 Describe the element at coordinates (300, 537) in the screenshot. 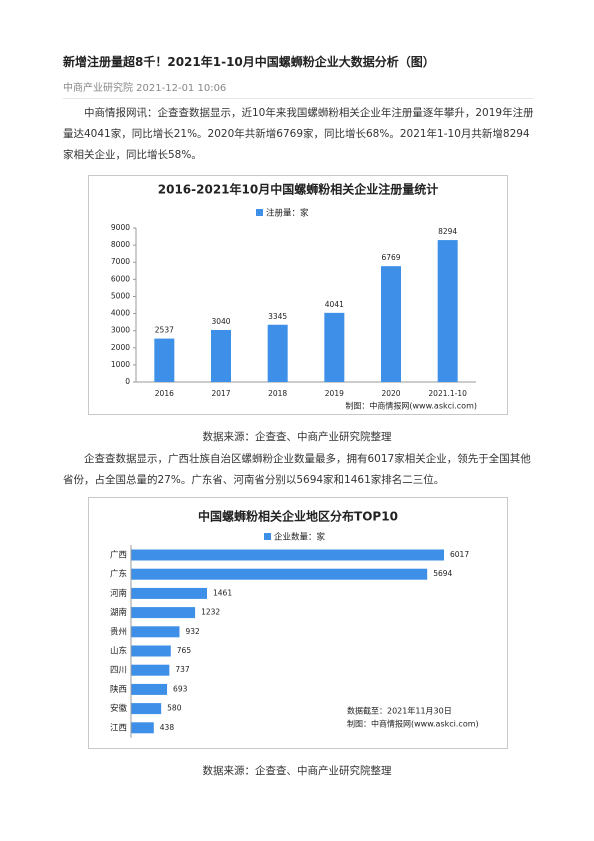

I see `legend-label: 企业数量：家` at that location.